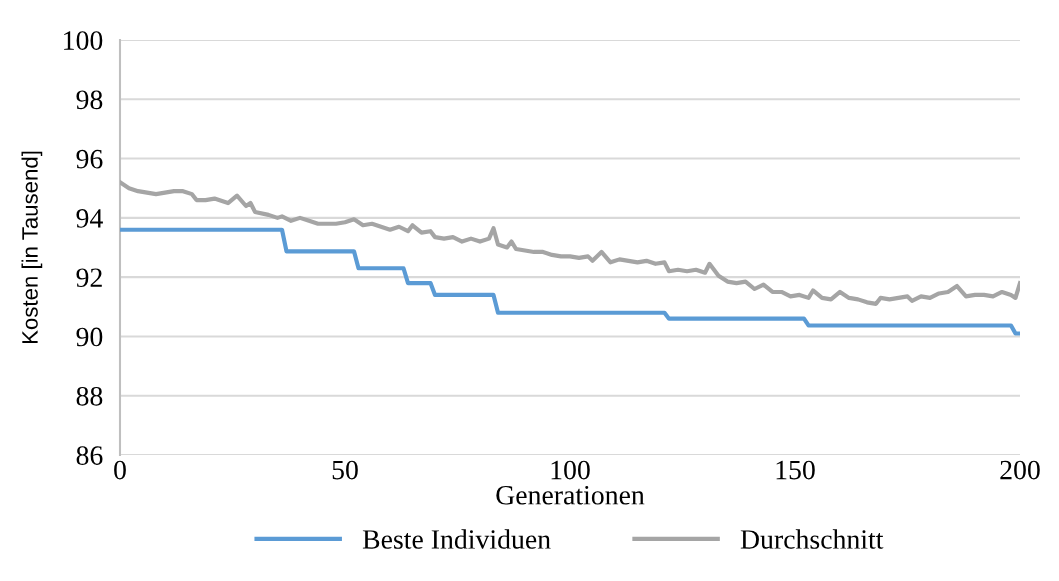  Describe the element at coordinates (1020, 470) in the screenshot. I see `x-tick-label: 200` at that location.